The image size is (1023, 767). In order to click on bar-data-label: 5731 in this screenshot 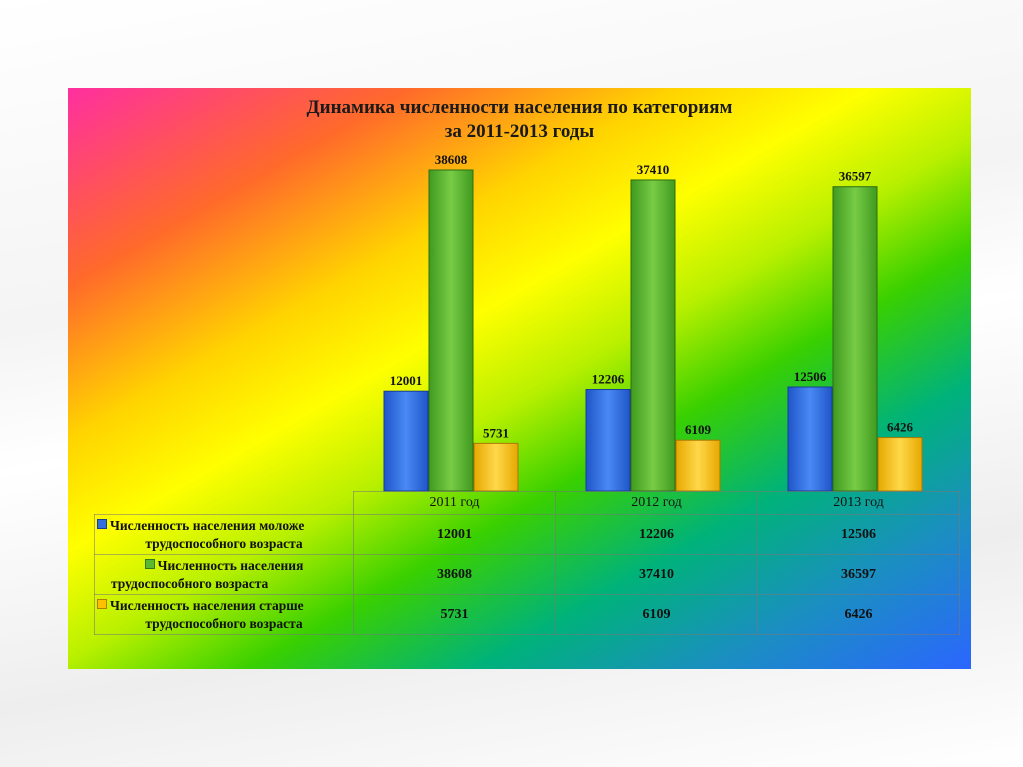, I will do `click(496, 432)`.